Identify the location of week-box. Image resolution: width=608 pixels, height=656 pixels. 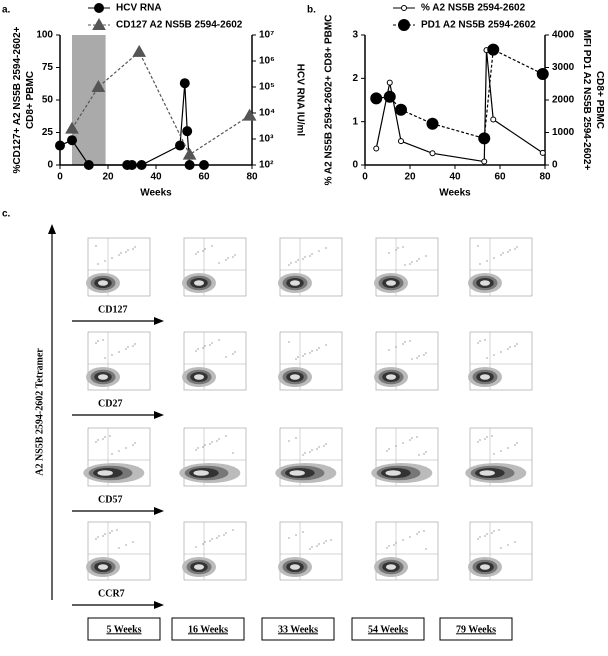
(388, 629).